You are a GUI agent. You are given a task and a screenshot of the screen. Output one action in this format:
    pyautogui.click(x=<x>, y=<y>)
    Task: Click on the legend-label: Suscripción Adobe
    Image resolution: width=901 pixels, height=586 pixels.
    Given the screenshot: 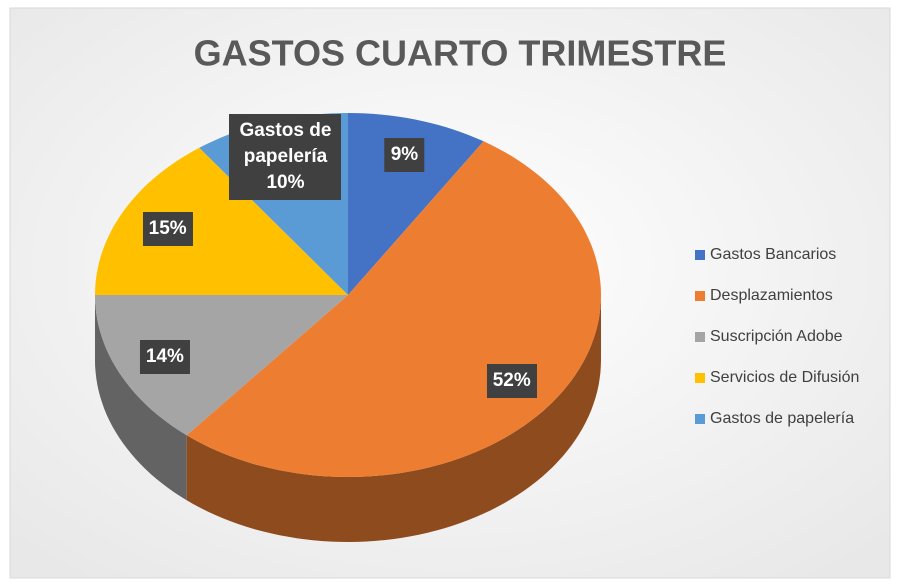 What is the action you would take?
    pyautogui.click(x=776, y=336)
    